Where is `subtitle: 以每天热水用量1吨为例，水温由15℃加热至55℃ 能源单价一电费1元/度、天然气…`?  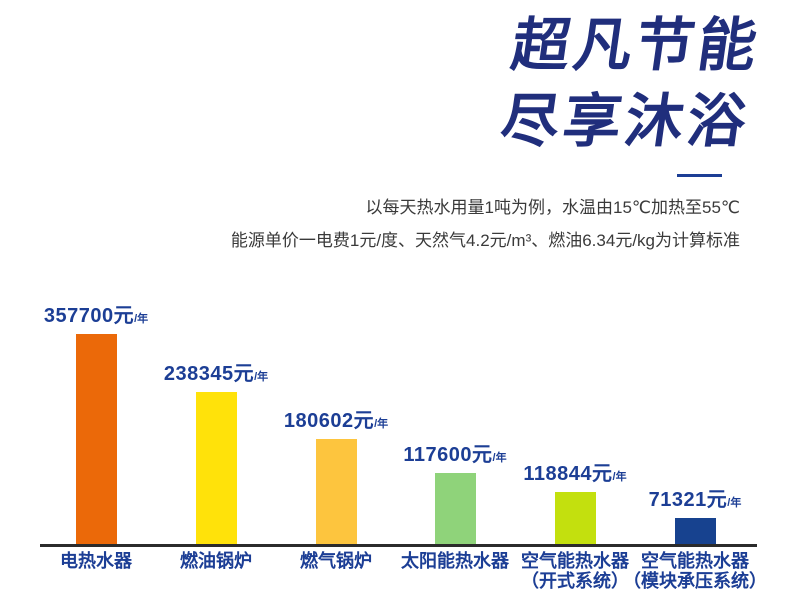
subtitle: 以每天热水用量1吨为例，水温由15℃加热至55℃ 能源单价一电费1元/度、天然气… is located at coordinates (485, 224).